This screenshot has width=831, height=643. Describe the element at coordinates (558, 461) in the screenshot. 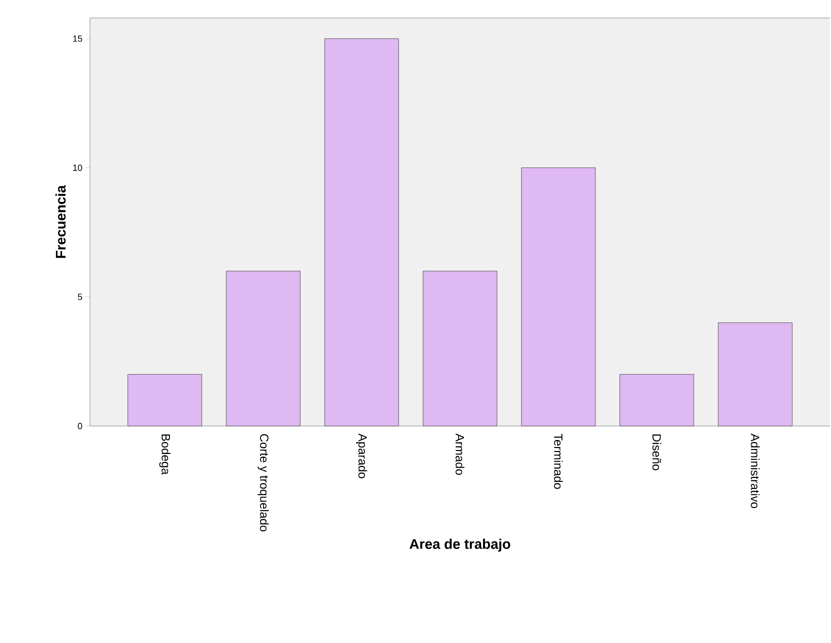

I see `x-tick-label: Terminado` at that location.